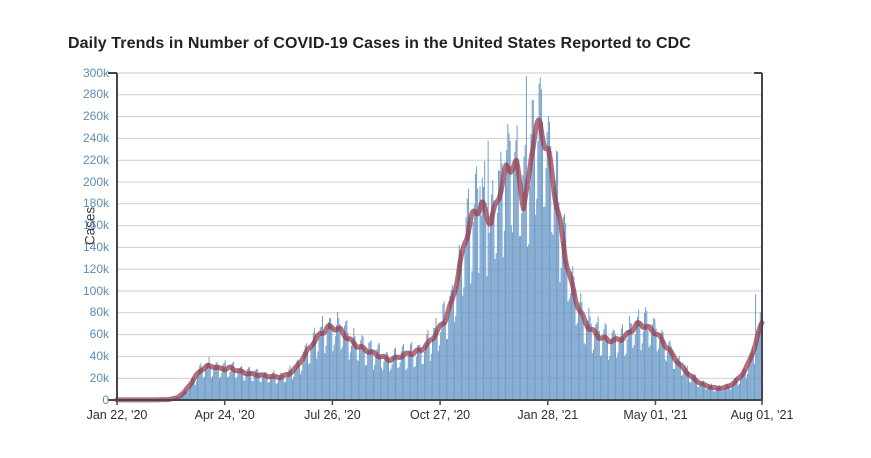  Describe the element at coordinates (95, 181) in the screenshot. I see `y-tick-label: 200k` at that location.